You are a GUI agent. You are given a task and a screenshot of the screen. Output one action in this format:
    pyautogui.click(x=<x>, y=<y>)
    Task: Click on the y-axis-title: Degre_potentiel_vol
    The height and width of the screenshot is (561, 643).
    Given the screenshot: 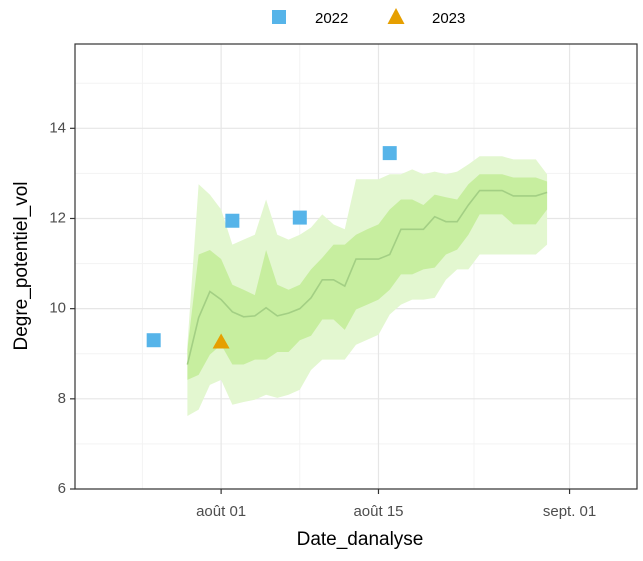 What is the action you would take?
    pyautogui.click(x=21, y=265)
    